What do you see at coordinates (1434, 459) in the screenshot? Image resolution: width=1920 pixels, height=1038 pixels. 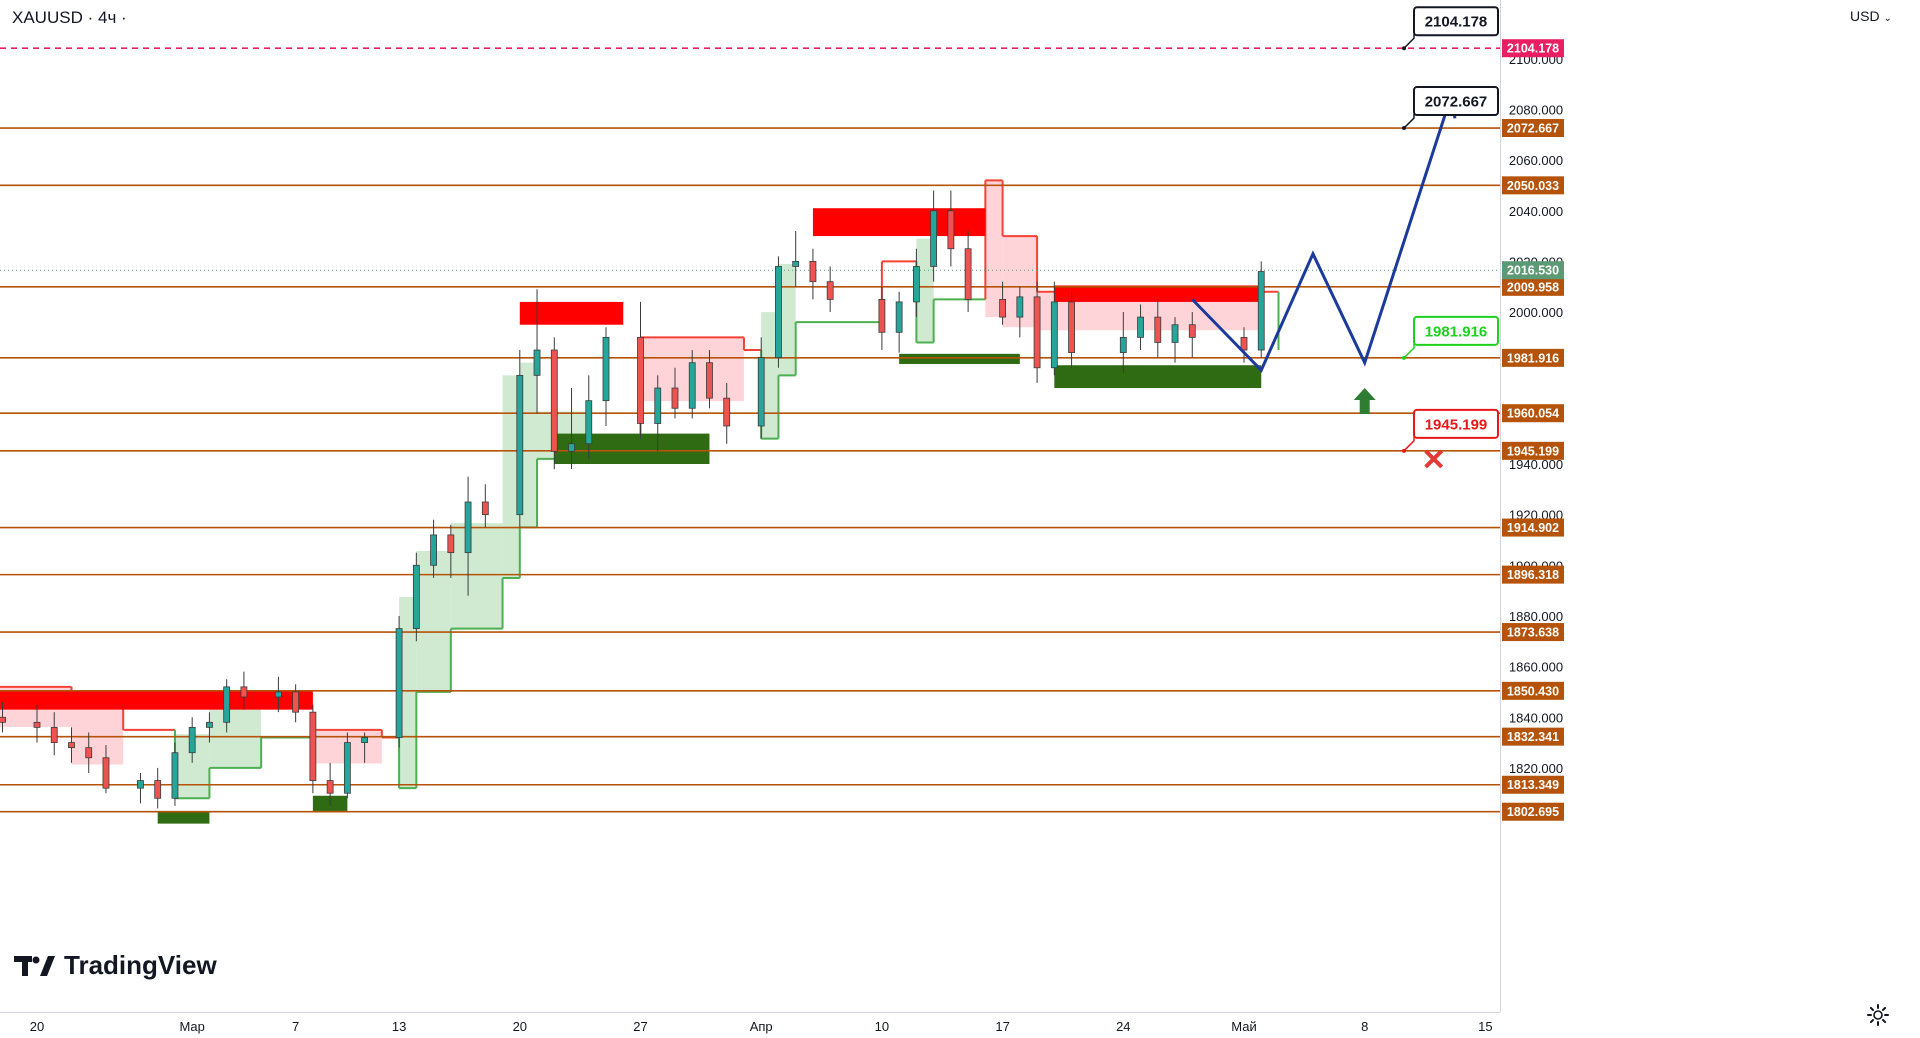 I see `stop-cross-icon` at bounding box center [1434, 459].